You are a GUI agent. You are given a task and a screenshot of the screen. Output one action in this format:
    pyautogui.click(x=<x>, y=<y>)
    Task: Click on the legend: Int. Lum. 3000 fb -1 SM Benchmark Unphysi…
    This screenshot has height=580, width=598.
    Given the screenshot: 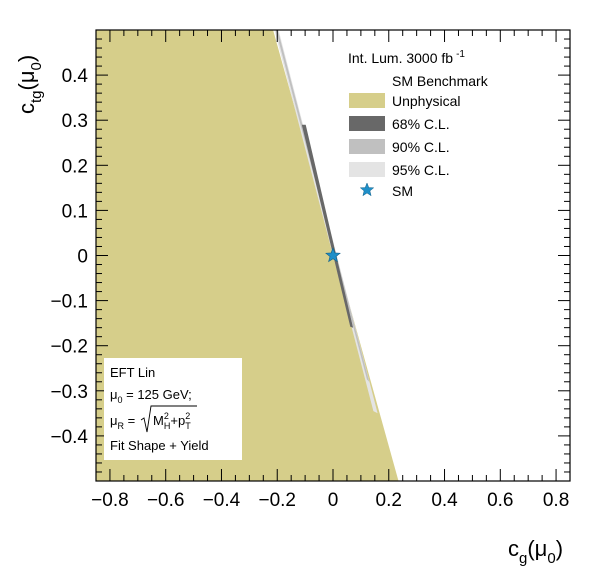 What is the action you would take?
    pyautogui.click(x=418, y=124)
    